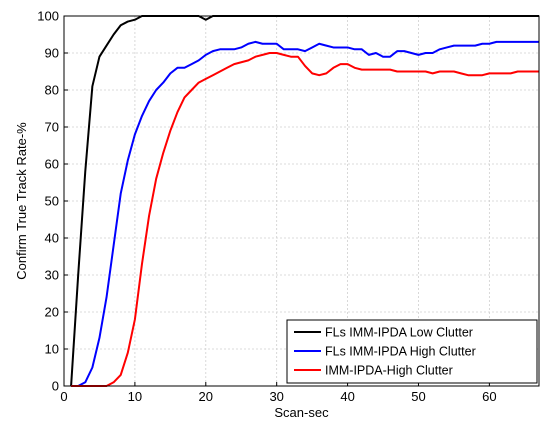 This screenshot has height=429, width=550. I want to click on x-tick-label: 60, so click(489, 396).